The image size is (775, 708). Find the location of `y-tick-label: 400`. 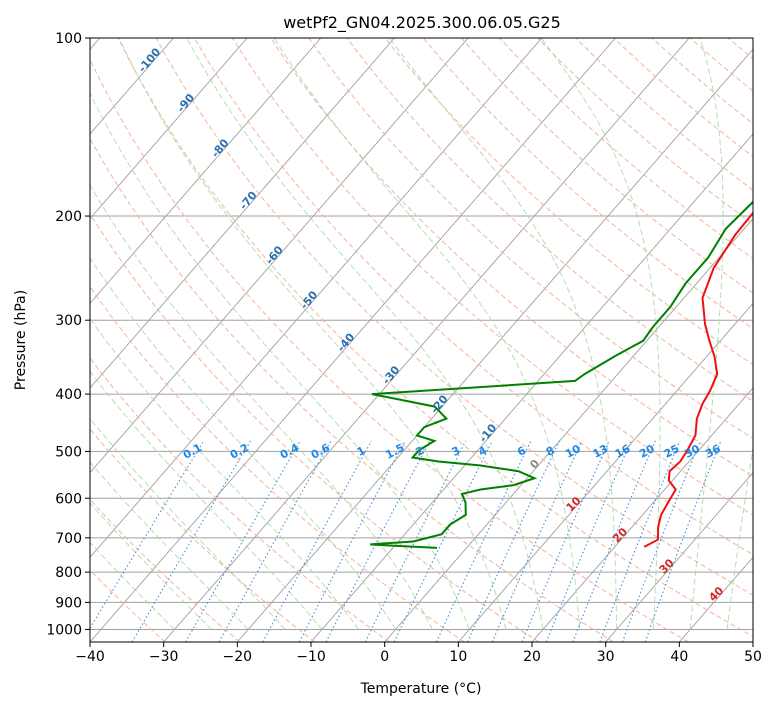

y-tick-label: 400 is located at coordinates (68, 395).